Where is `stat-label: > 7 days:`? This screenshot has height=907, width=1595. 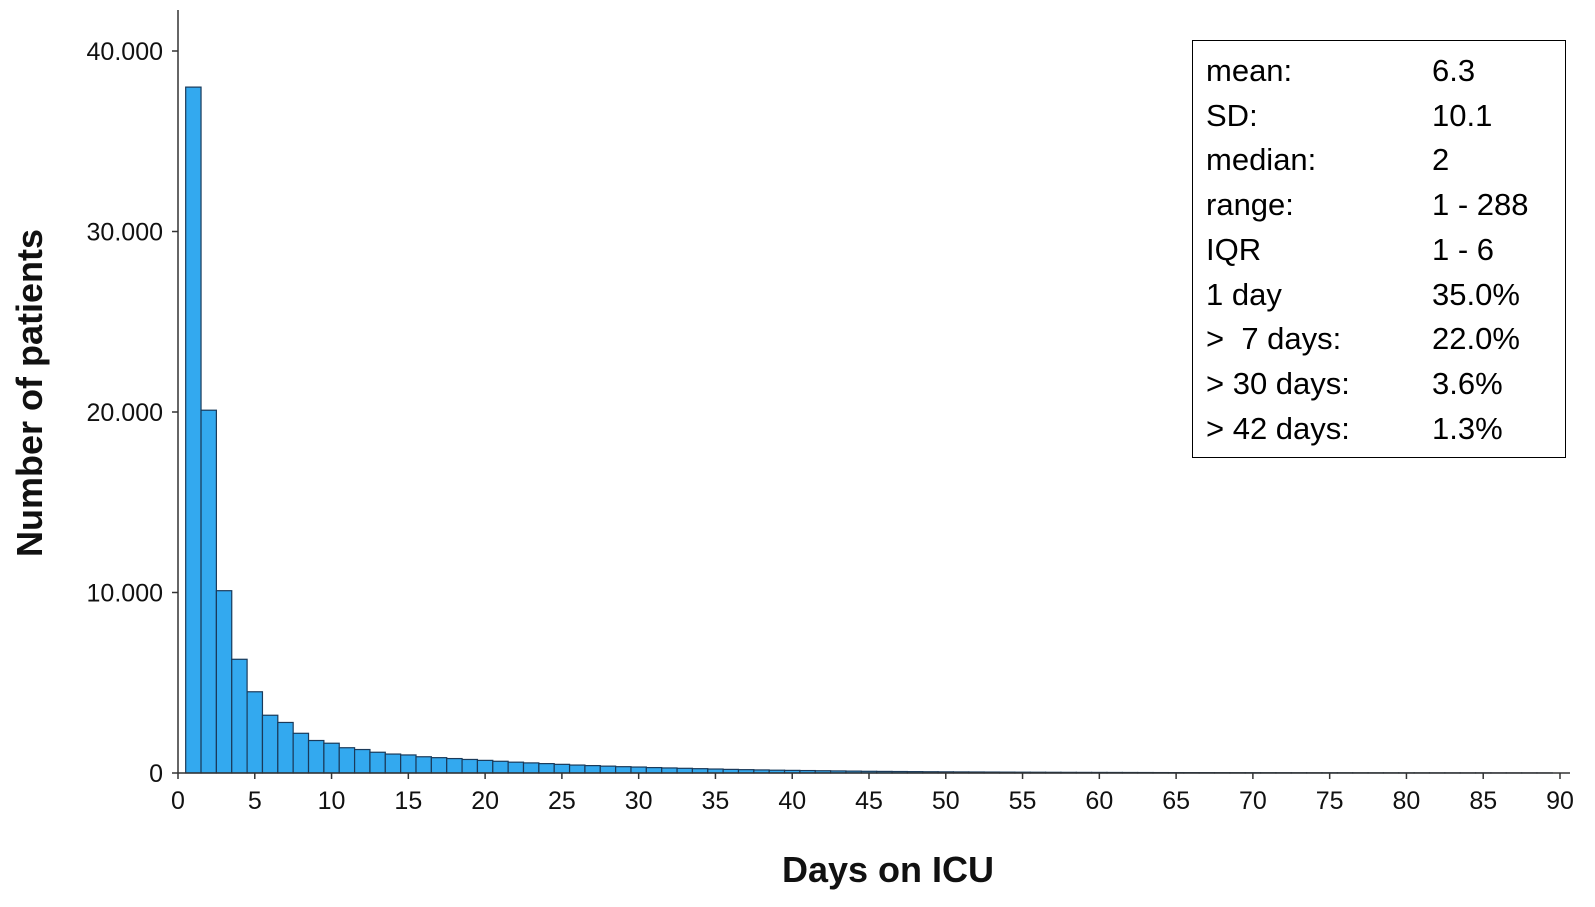 stat-label: > 7 days: is located at coordinates (1273, 339).